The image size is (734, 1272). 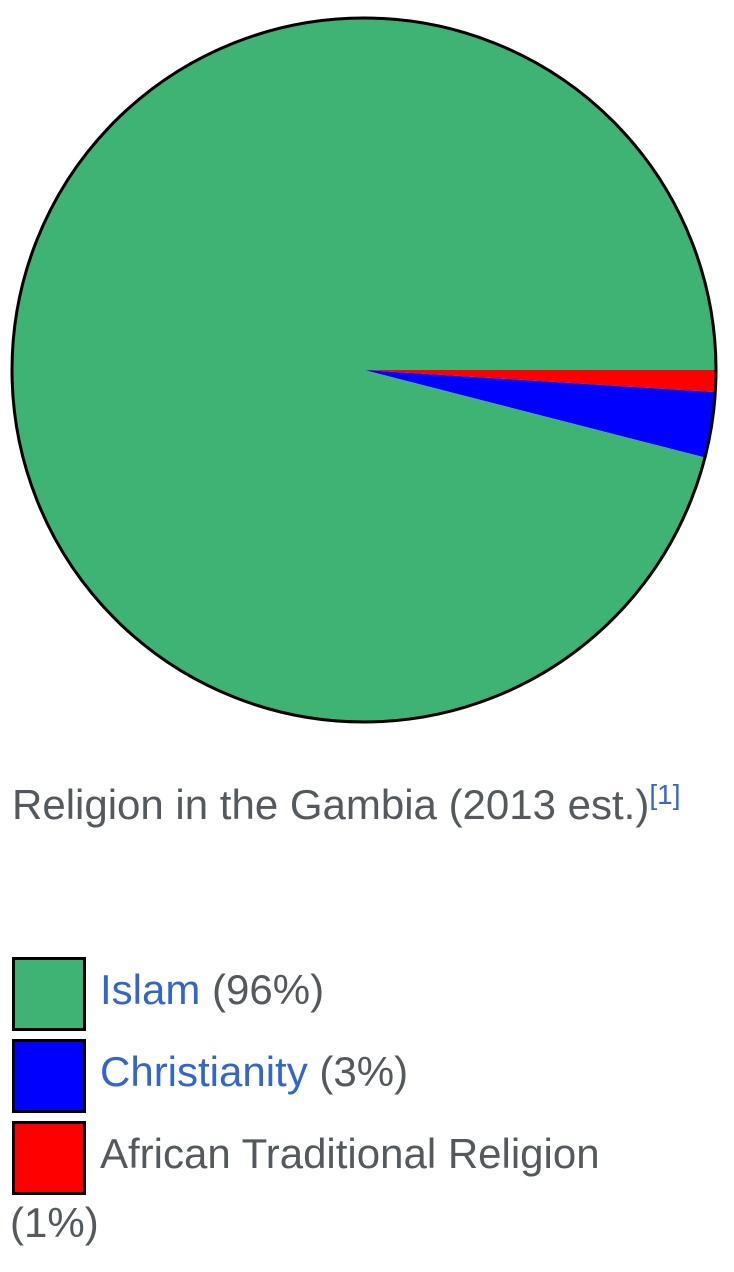 I want to click on chart-caption: Religion in the Gambia (2013 est.)[1], so click(x=362, y=805).